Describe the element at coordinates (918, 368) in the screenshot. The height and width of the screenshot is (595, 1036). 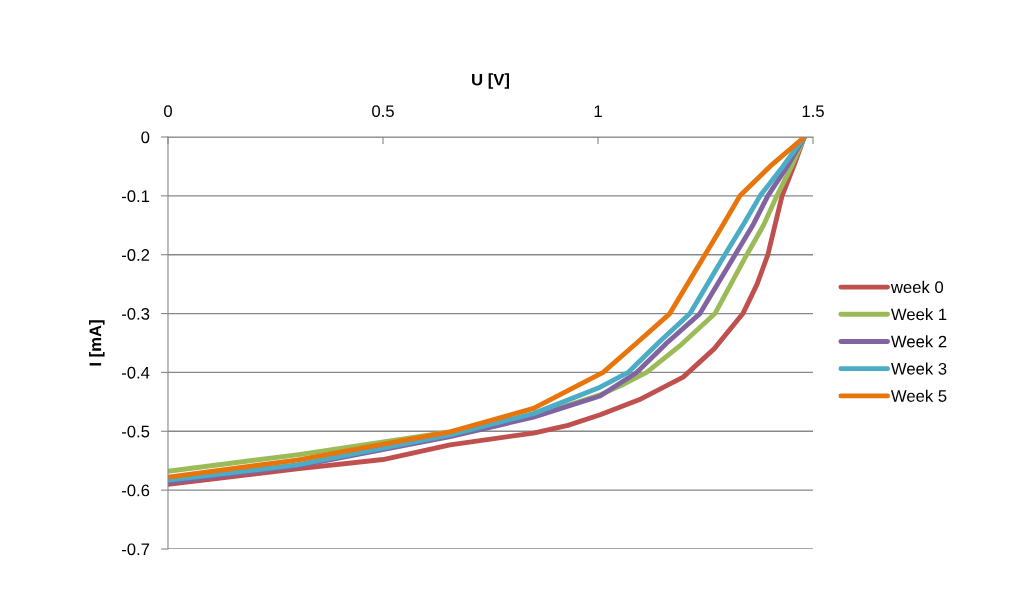
I see `legend-label: Week 3` at that location.